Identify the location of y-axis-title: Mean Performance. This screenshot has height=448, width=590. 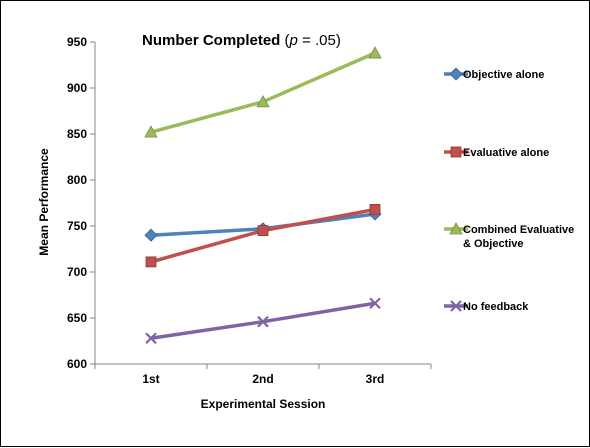
(44, 202).